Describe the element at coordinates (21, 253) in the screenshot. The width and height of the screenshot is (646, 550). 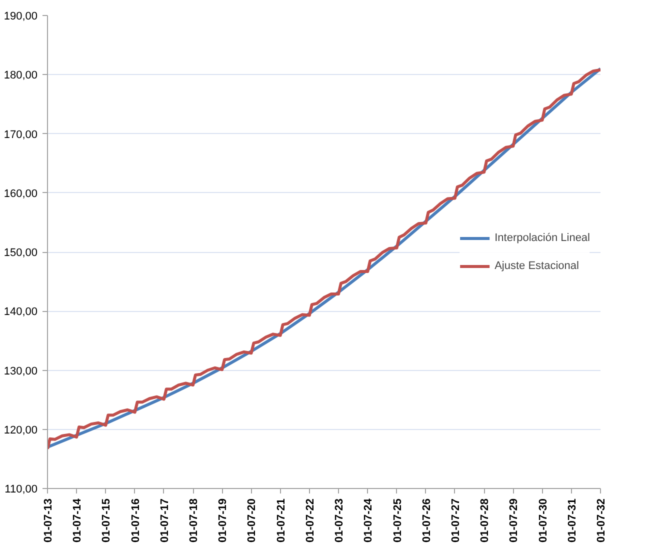
I see `y-tick-label: 150,00` at that location.